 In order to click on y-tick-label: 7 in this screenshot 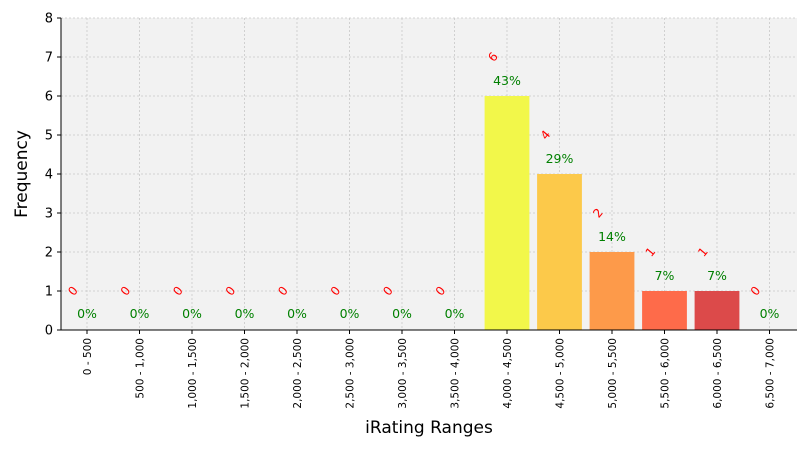, I will do `click(49, 58)`.